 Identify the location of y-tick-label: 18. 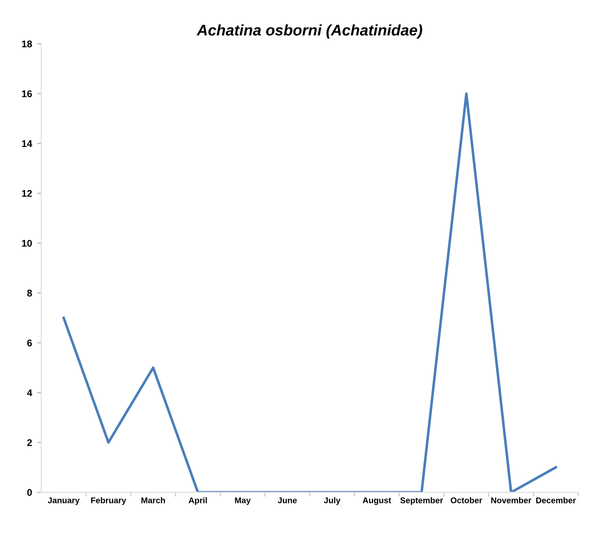
(27, 44).